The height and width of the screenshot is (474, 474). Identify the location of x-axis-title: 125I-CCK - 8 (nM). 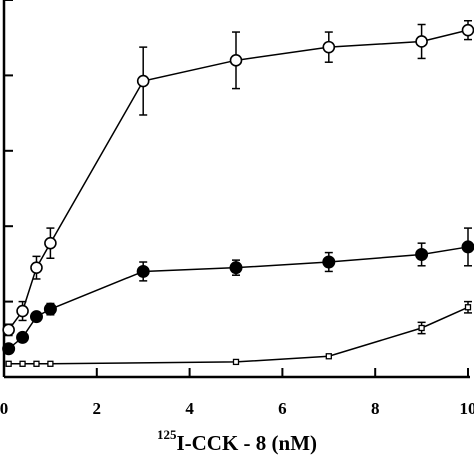
(237, 441).